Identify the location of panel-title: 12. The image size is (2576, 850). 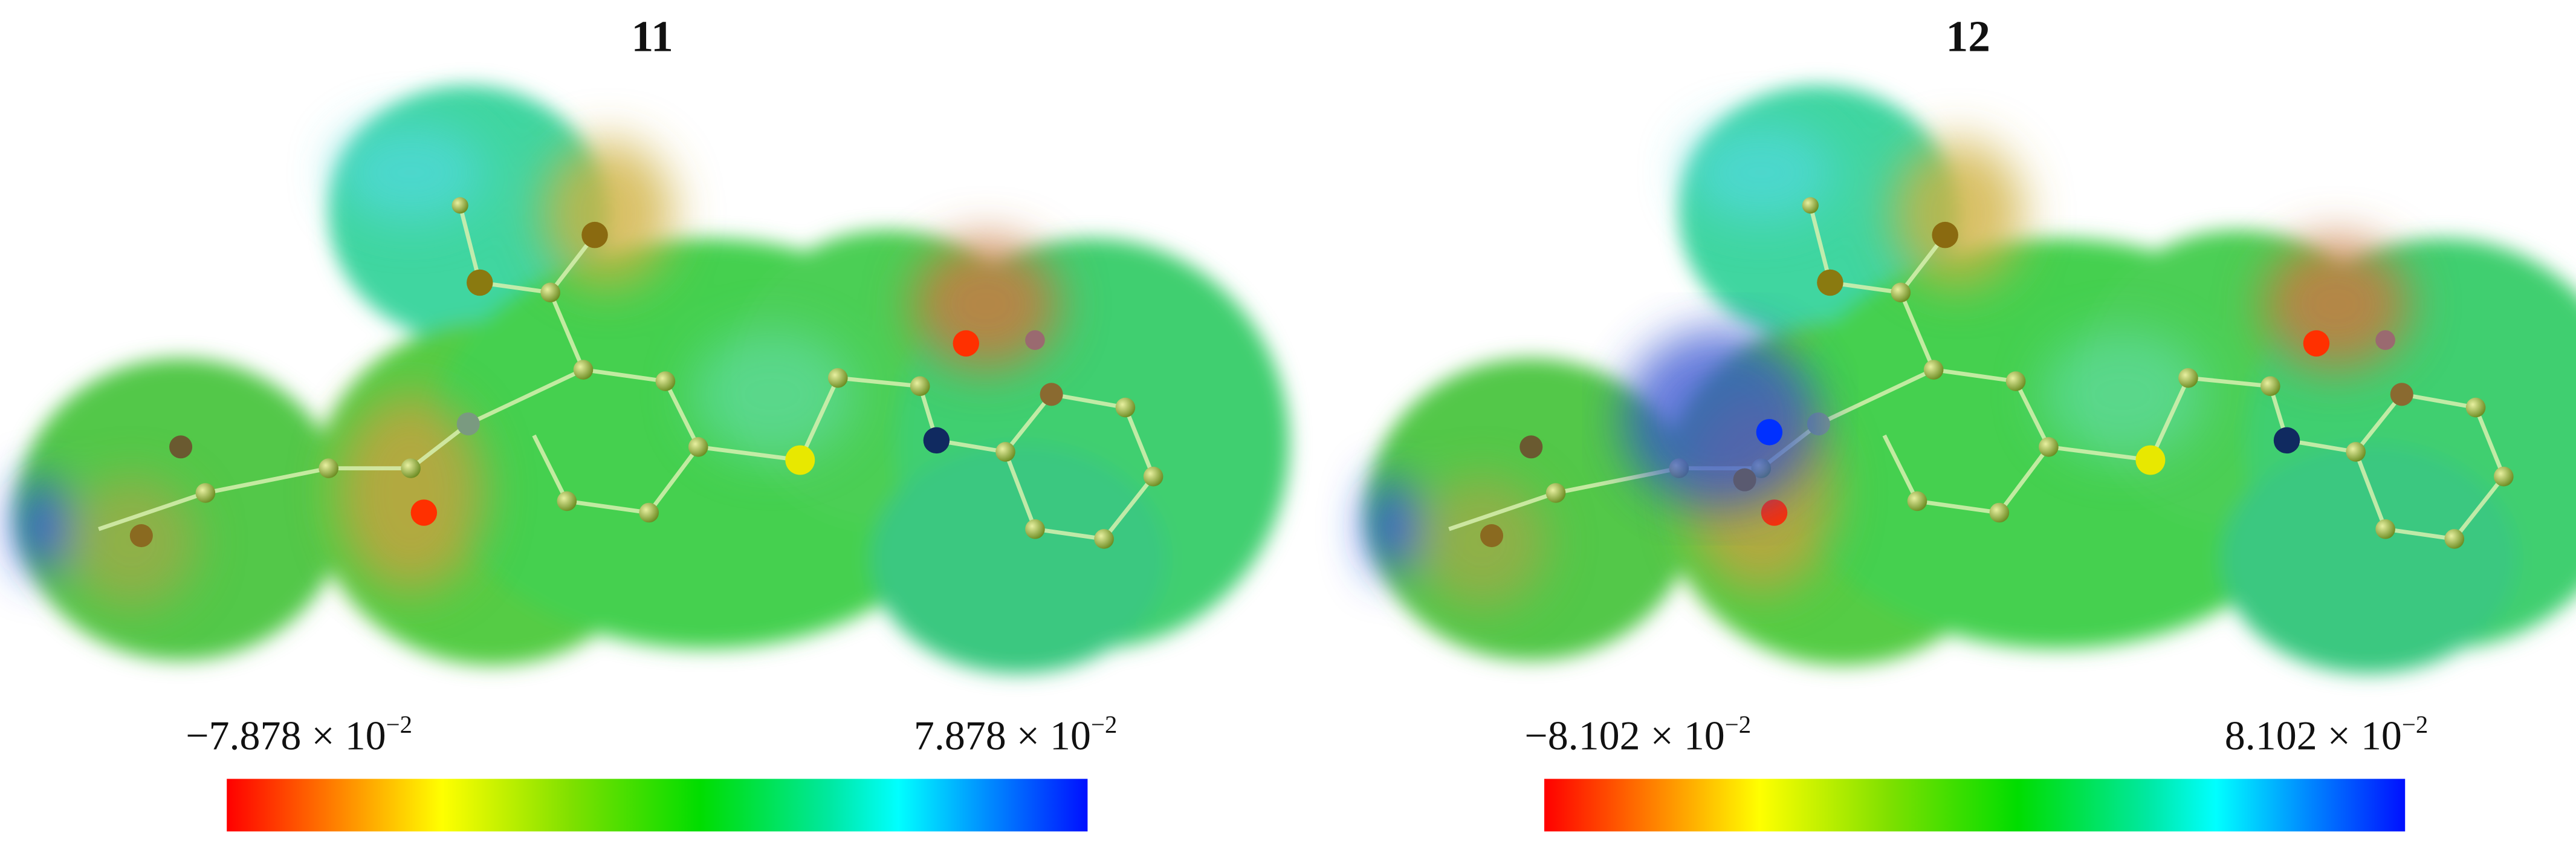
(1968, 35).